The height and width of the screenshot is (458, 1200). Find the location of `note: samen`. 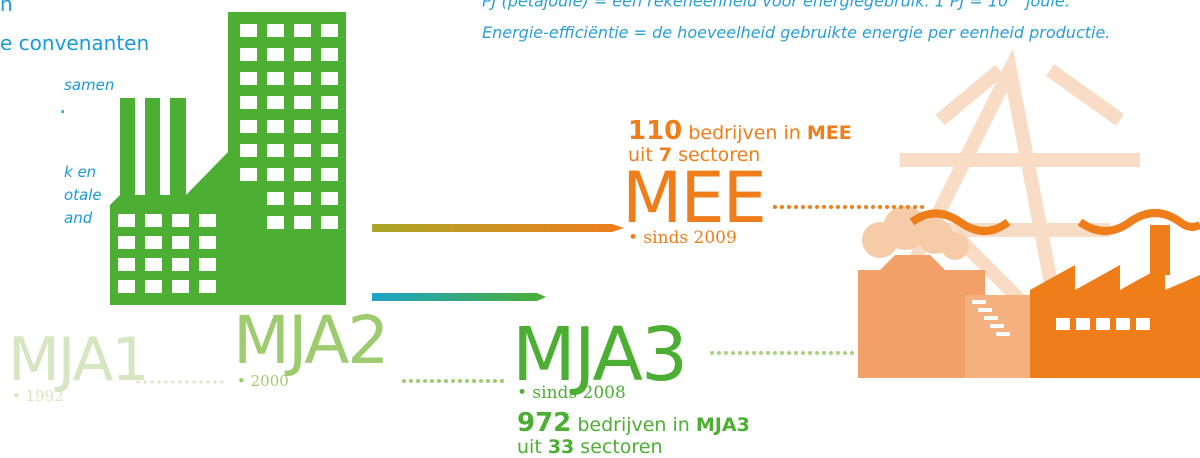

note: samen is located at coordinates (89, 85).